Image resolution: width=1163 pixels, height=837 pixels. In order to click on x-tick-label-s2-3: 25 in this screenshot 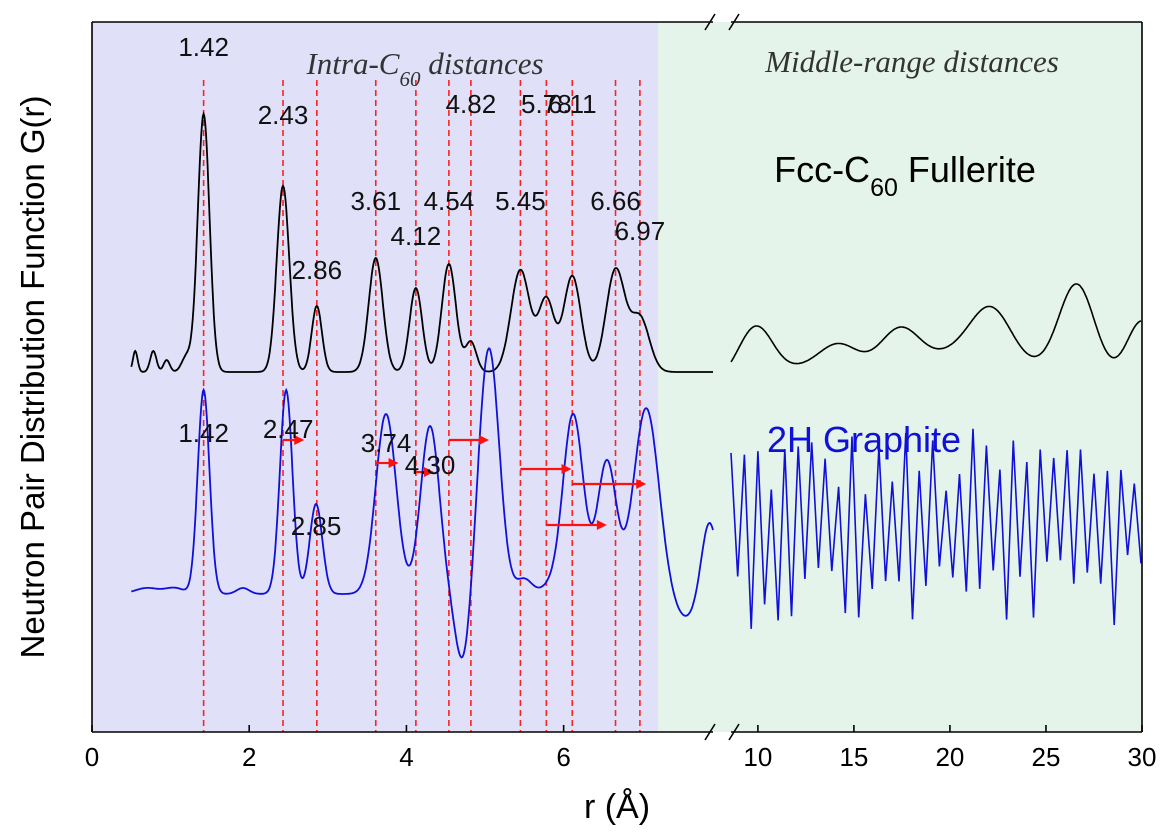, I will do `click(1046, 757)`.